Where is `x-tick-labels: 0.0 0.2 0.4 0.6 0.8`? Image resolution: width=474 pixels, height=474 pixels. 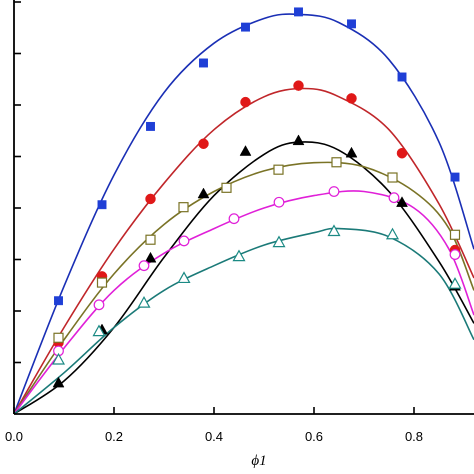 x-tick-labels: 0.0 0.2 0.4 0.6 0.8 is located at coordinates (214, 436).